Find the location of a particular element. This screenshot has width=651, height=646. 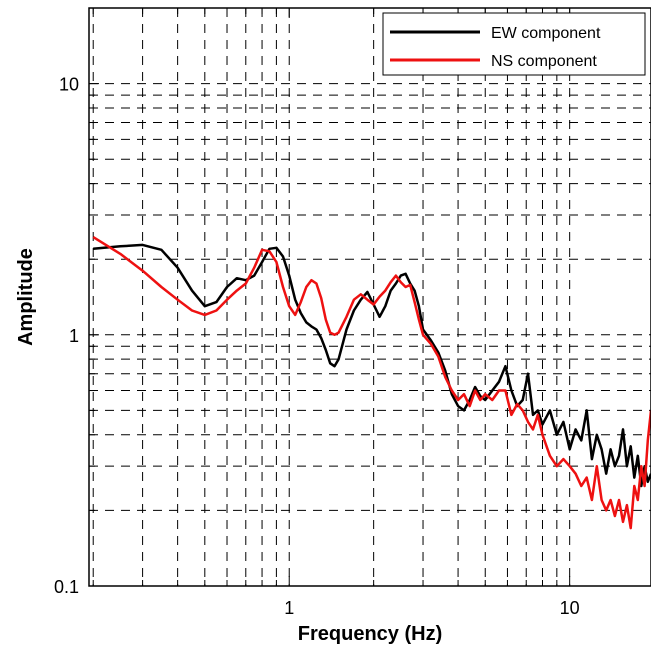

y-tick-label: 0.1 is located at coordinates (66, 587).